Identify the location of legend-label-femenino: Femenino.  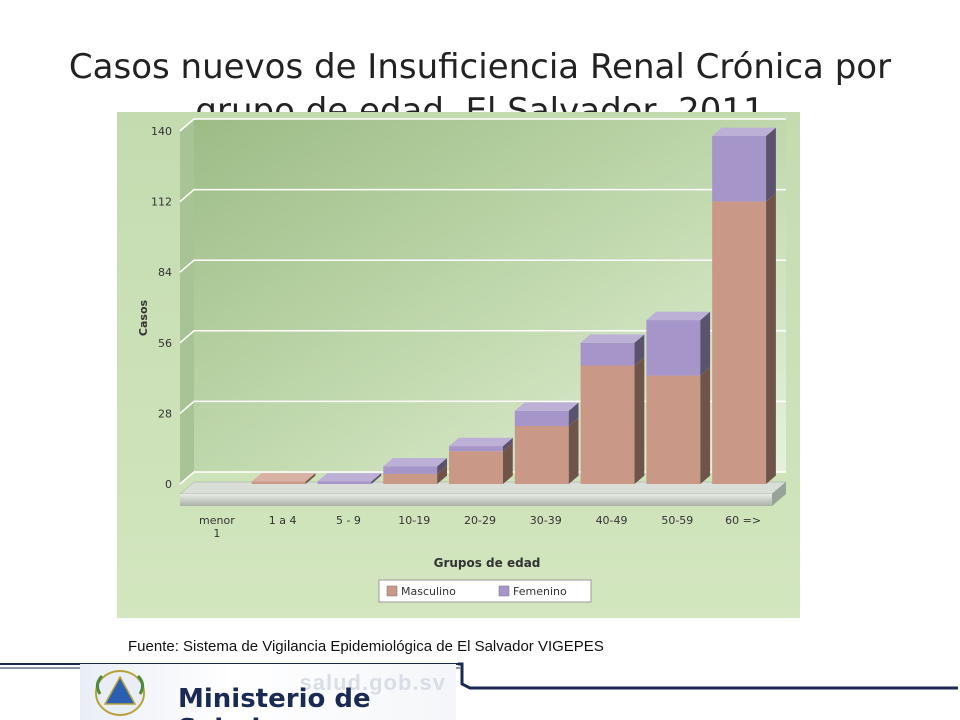
(540, 591).